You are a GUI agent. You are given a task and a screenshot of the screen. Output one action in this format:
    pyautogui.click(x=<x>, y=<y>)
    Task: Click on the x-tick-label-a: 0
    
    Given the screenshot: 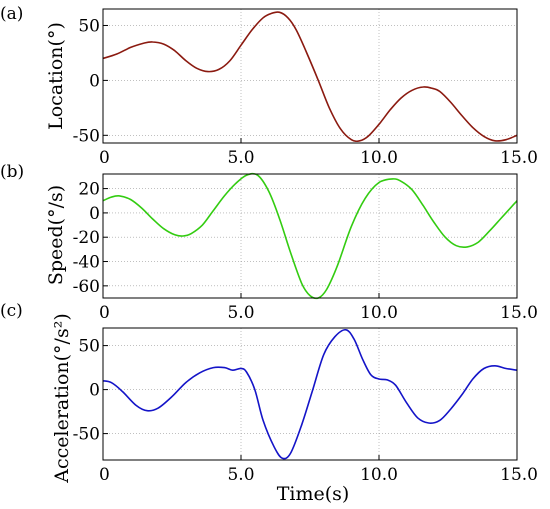 What is the action you would take?
    pyautogui.click(x=104, y=158)
    